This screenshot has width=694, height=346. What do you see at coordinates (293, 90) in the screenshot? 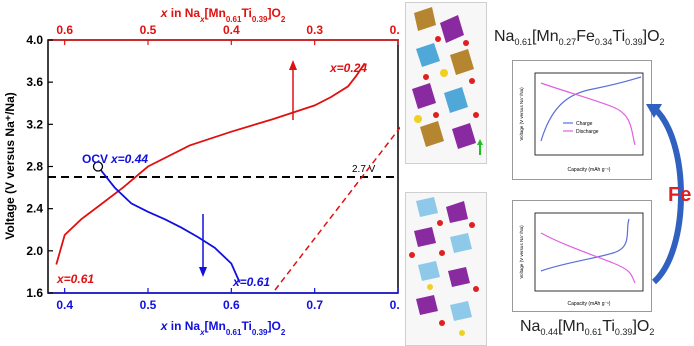
I see `red-up-arrow` at bounding box center [293, 90].